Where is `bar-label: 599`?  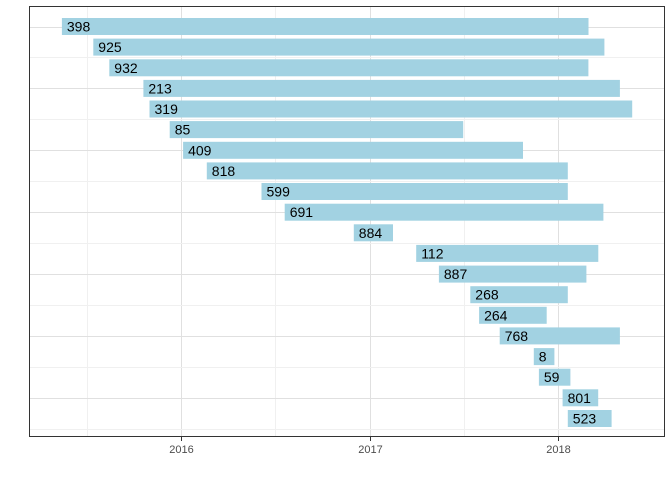 bar-label: 599 is located at coordinates (279, 192).